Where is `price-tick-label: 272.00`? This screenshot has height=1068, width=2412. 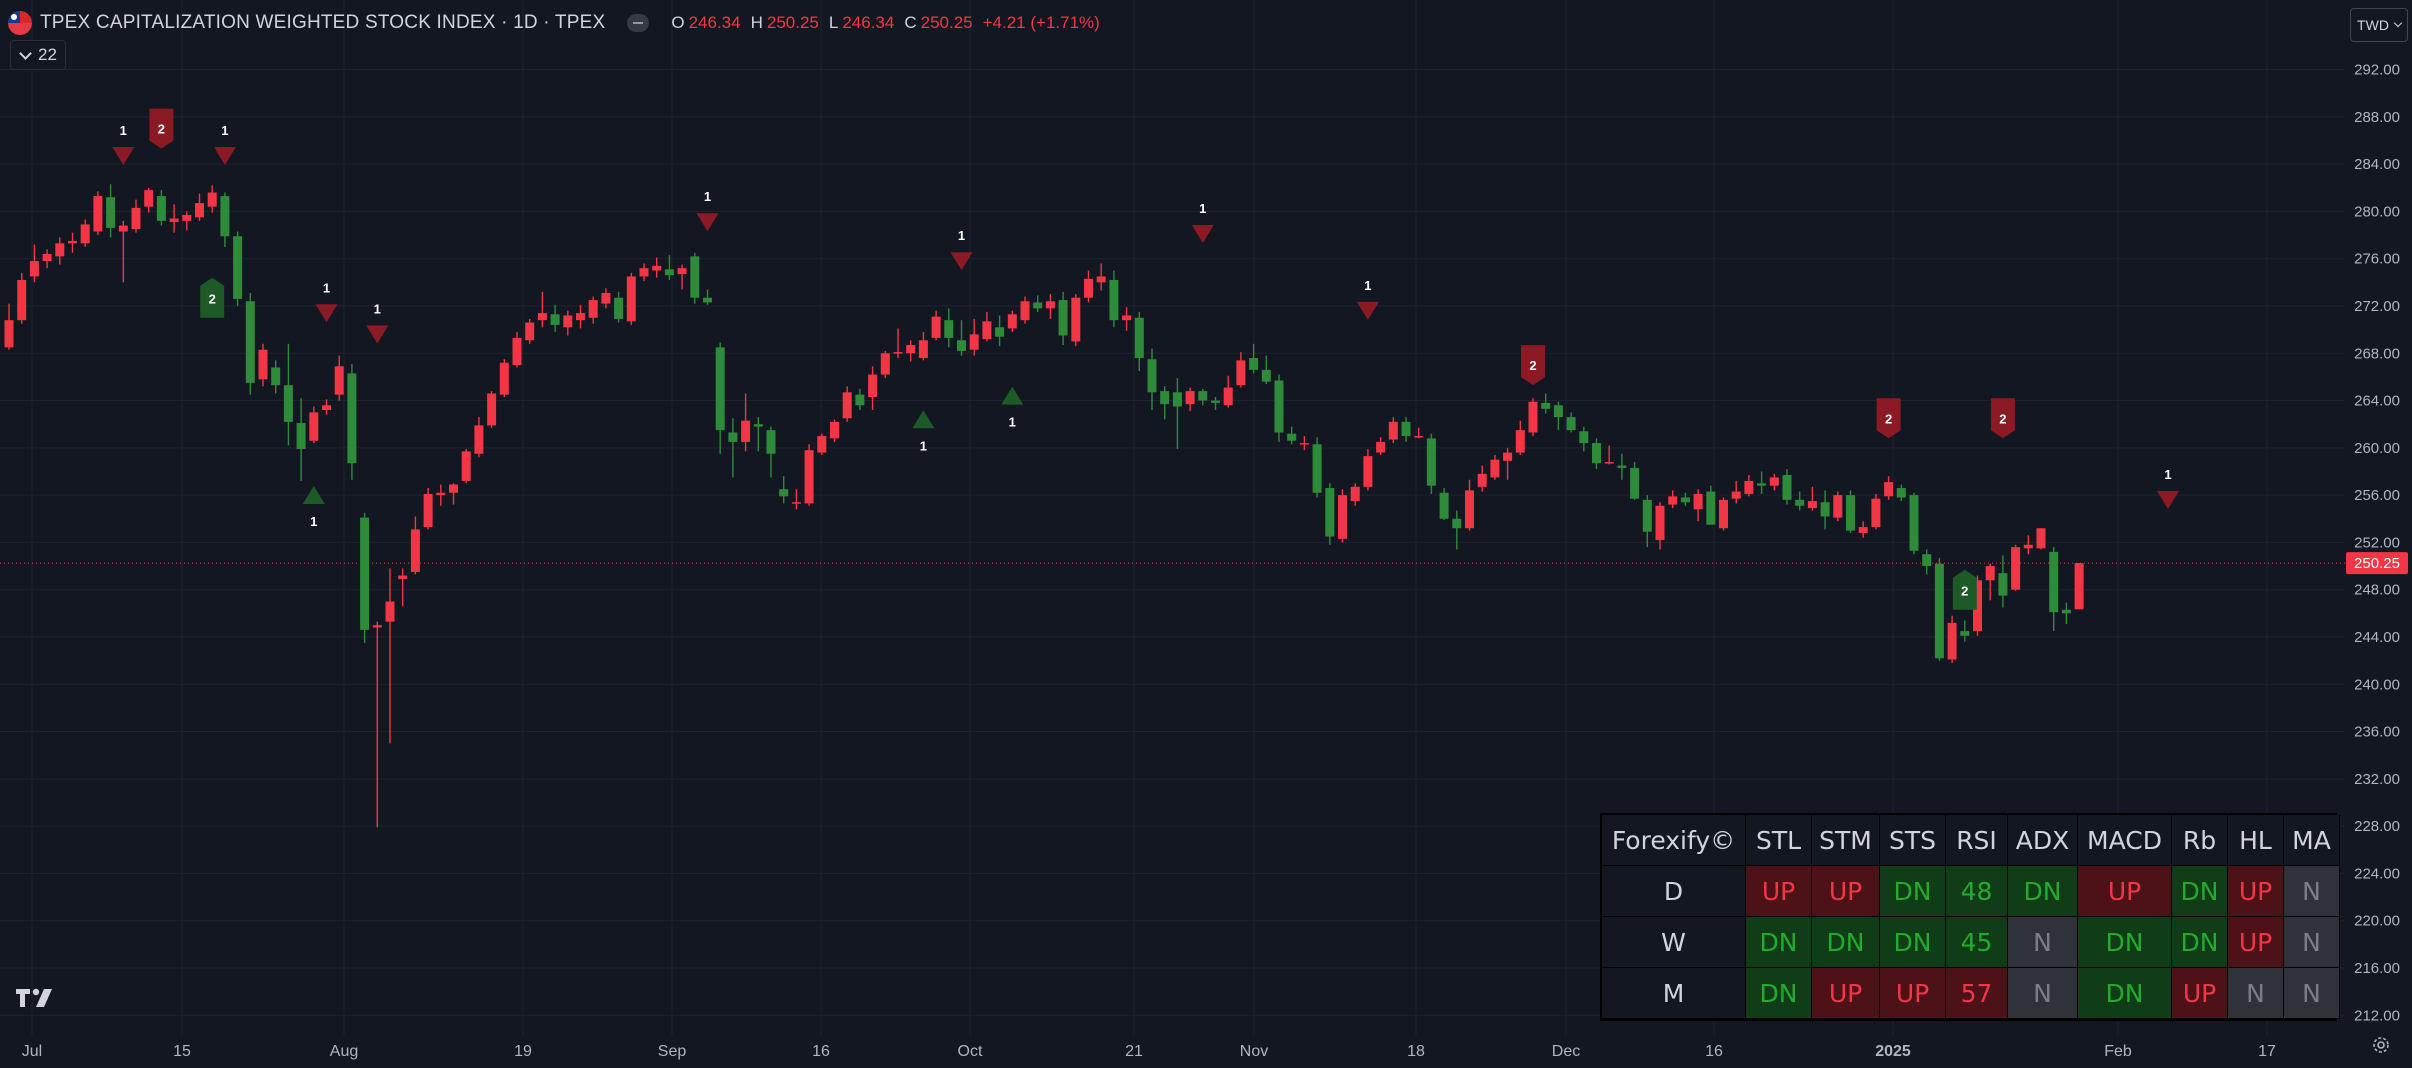
price-tick-label: 272.00 is located at coordinates (2377, 306).